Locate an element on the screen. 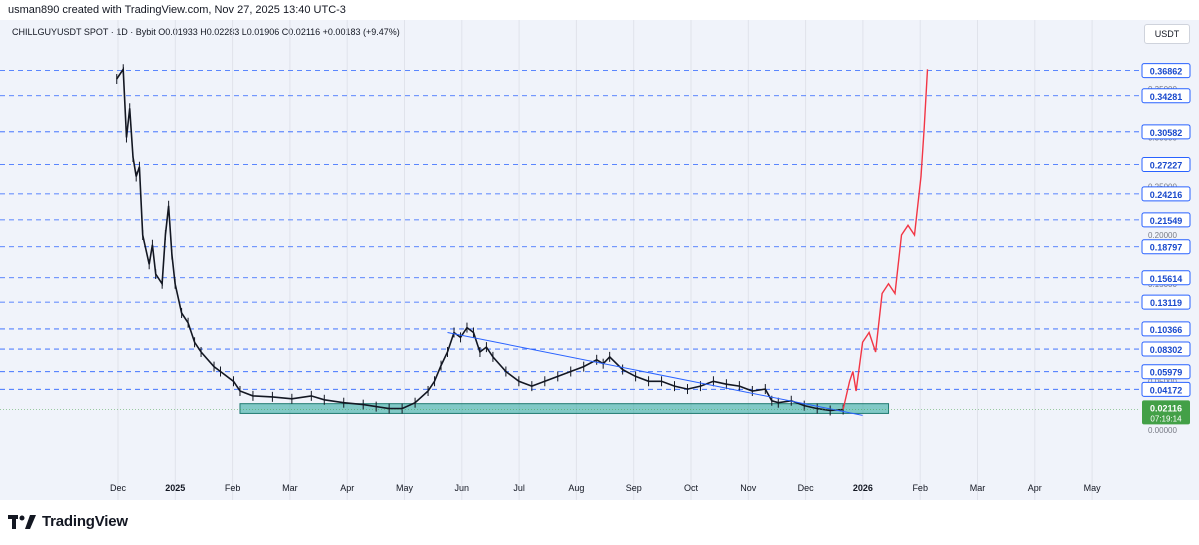  x-tick-label: Jun is located at coordinates (462, 488).